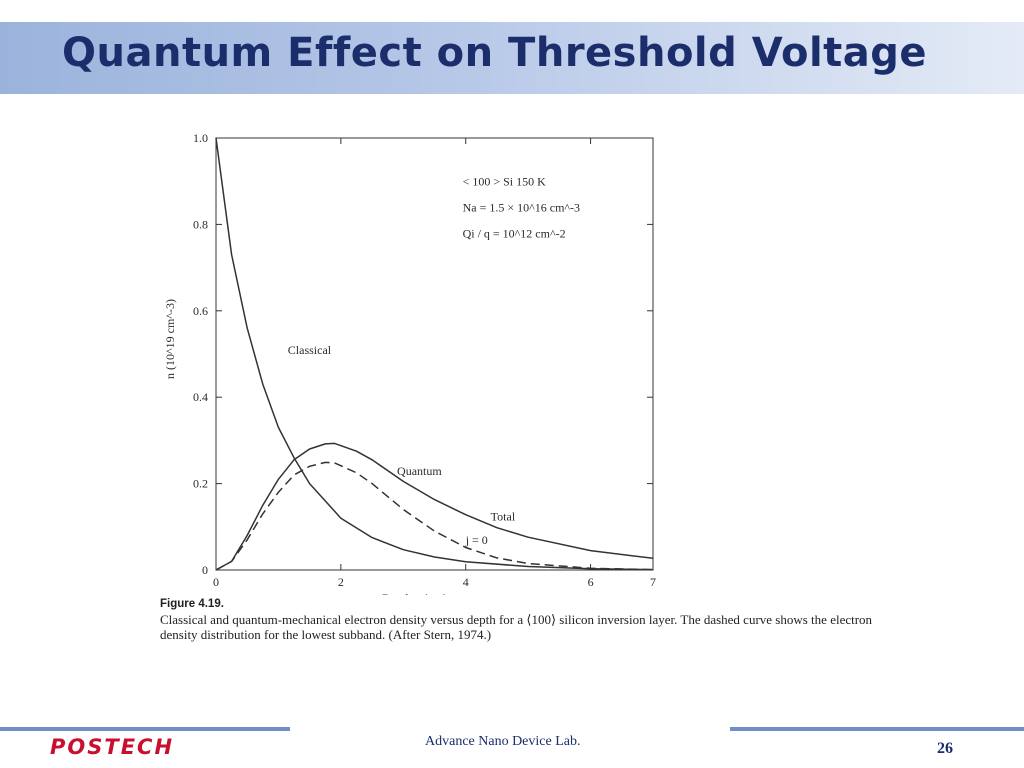  Describe the element at coordinates (945, 748) in the screenshot. I see `page-number: 26` at that location.